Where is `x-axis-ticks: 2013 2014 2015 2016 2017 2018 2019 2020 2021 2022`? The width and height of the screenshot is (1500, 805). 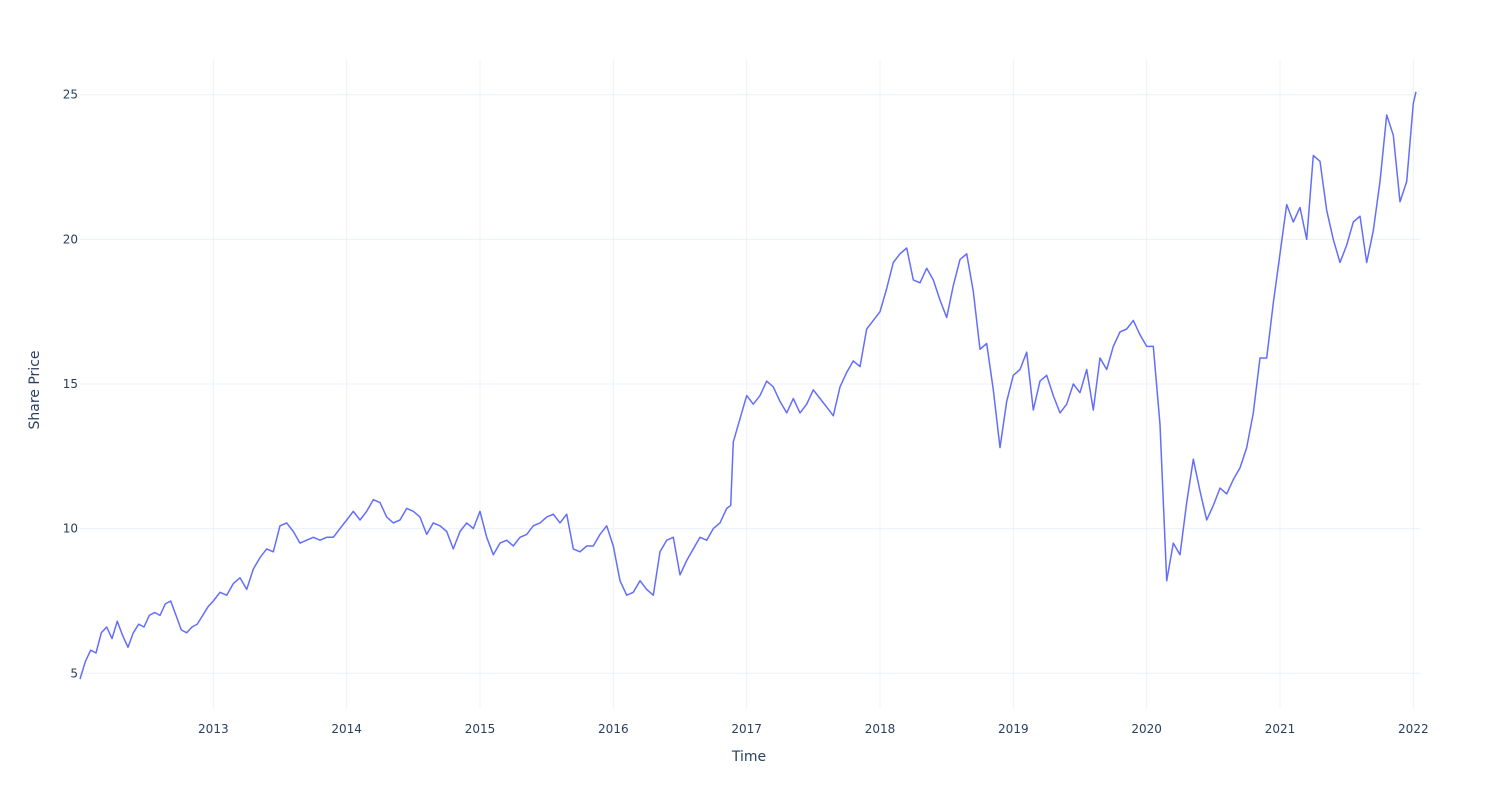 x-axis-ticks: 2013 2014 2015 2016 2017 2018 2019 2020 2021 2022 is located at coordinates (813, 729).